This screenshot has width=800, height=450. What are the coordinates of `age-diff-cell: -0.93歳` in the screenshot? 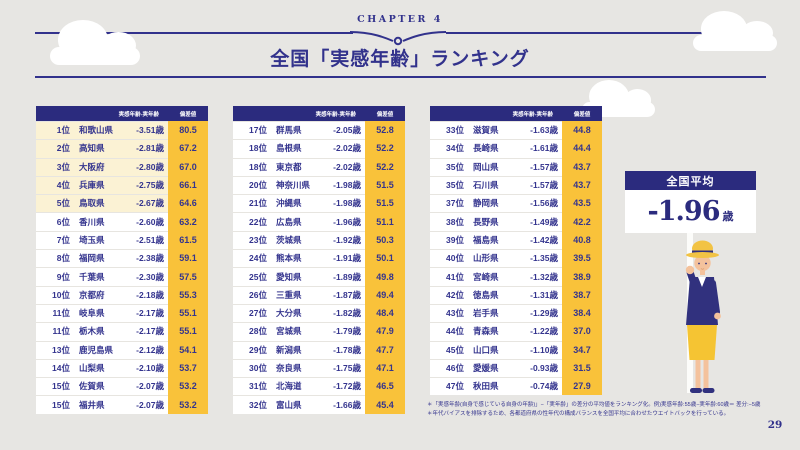 It's located at (544, 368).